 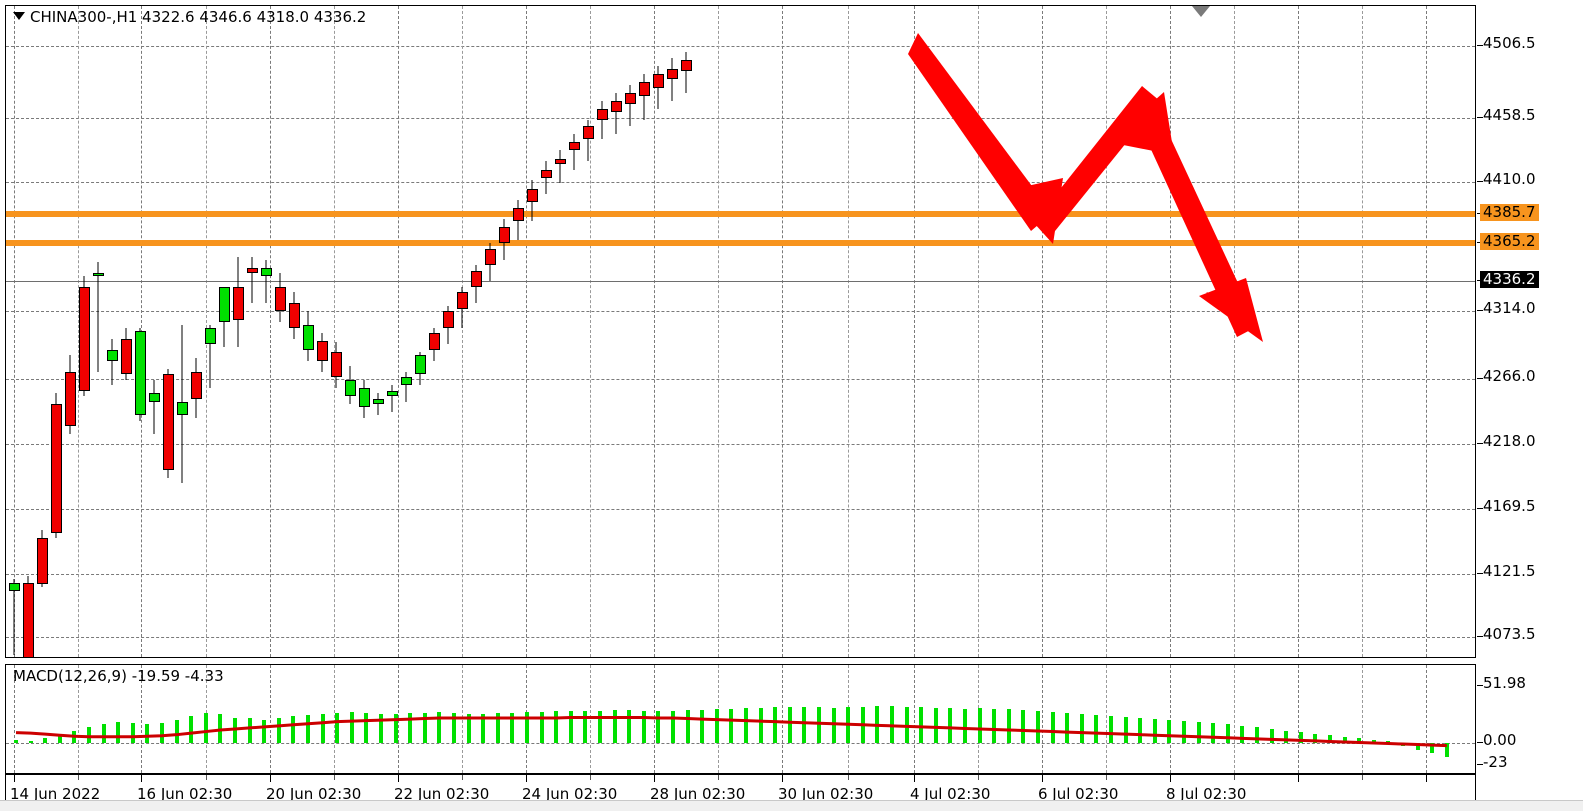 I want to click on triangle-down-icon, so click(x=19, y=16).